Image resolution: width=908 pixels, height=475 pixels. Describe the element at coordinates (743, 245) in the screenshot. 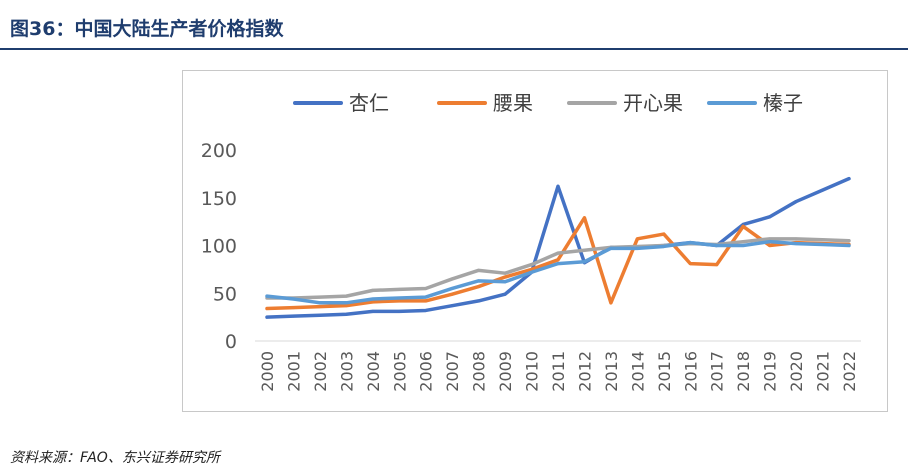

I see `data-point-s4-2018` at that location.